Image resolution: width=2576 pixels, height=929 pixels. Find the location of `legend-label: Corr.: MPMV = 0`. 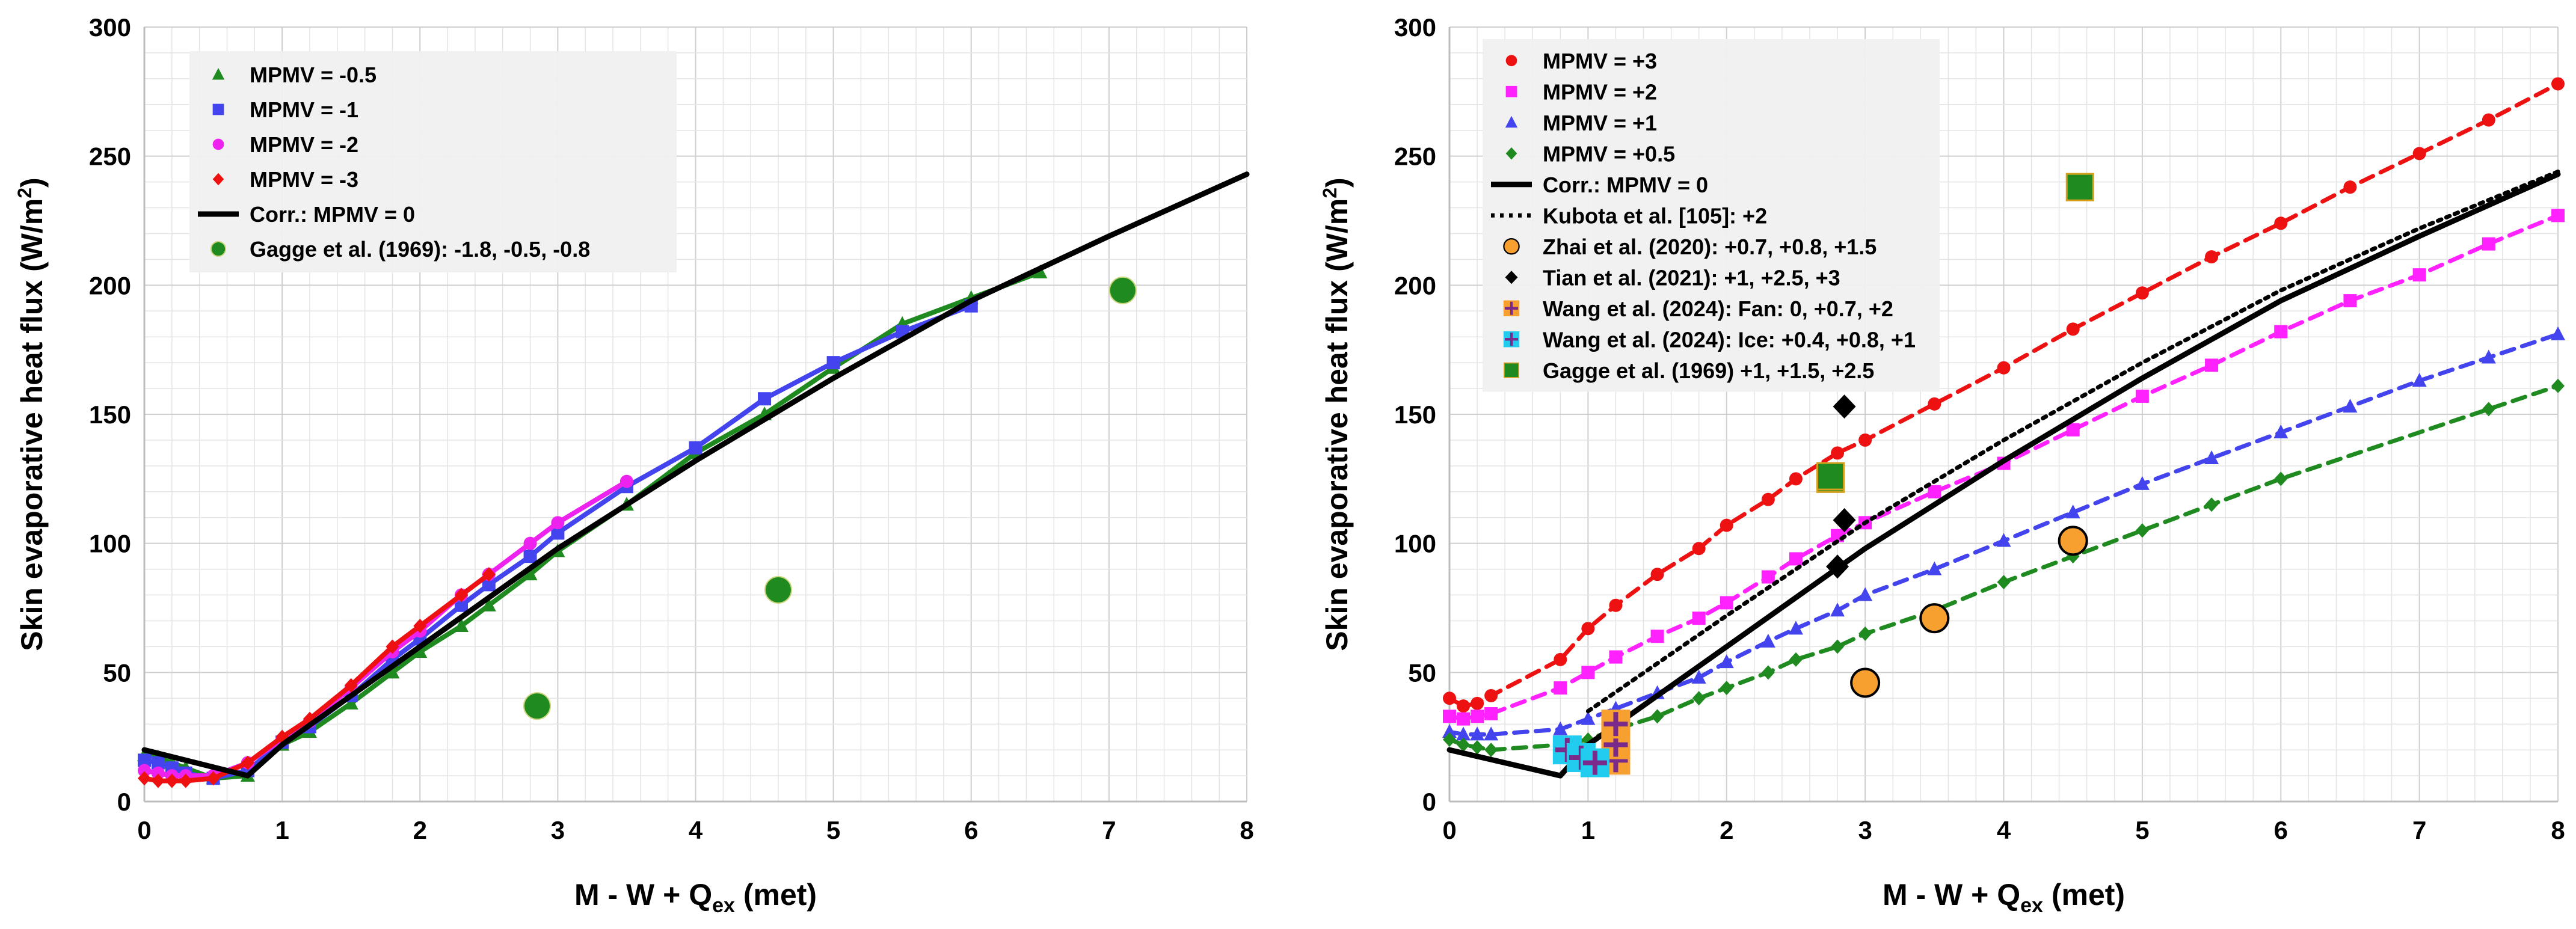

legend-label: Corr.: MPMV = 0 is located at coordinates (333, 214).